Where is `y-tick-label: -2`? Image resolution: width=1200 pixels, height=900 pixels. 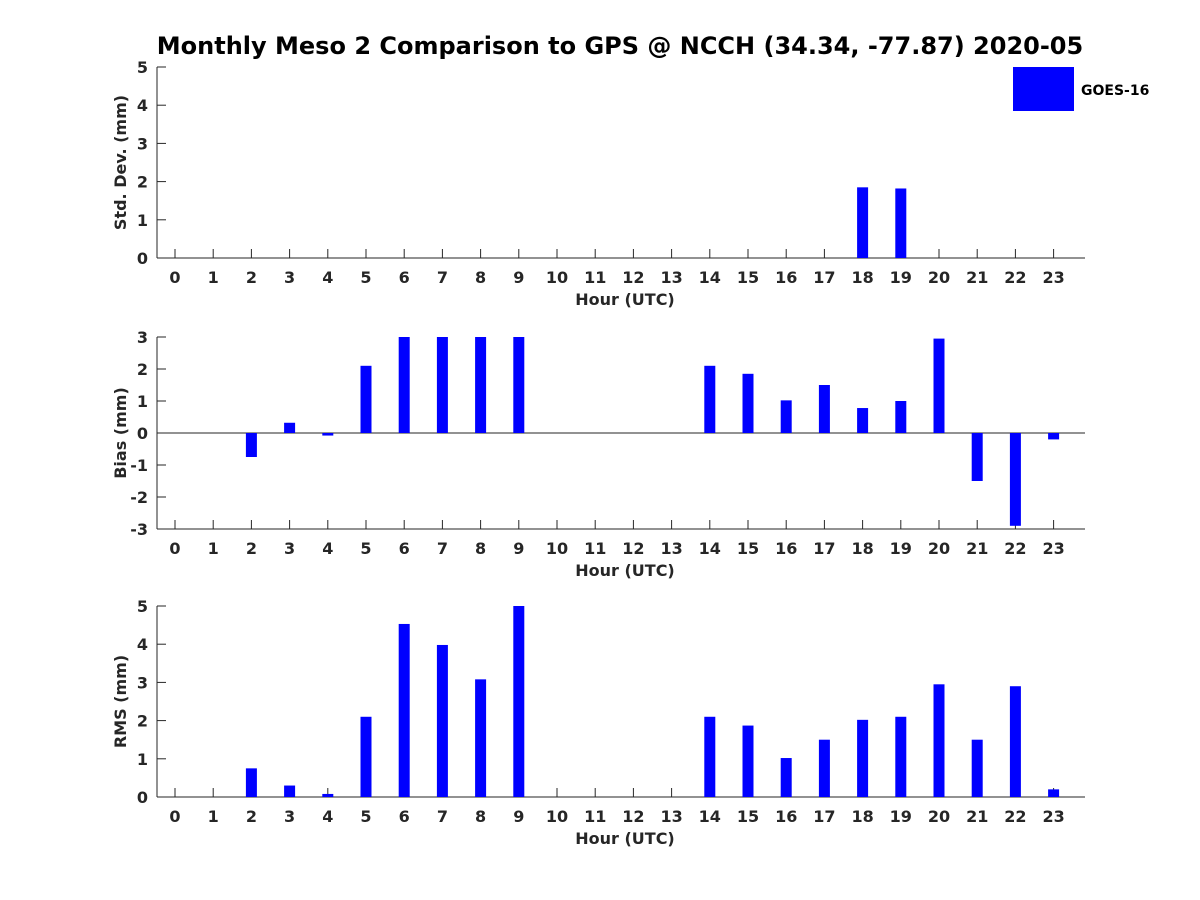 y-tick-label: -2 is located at coordinates (139, 497).